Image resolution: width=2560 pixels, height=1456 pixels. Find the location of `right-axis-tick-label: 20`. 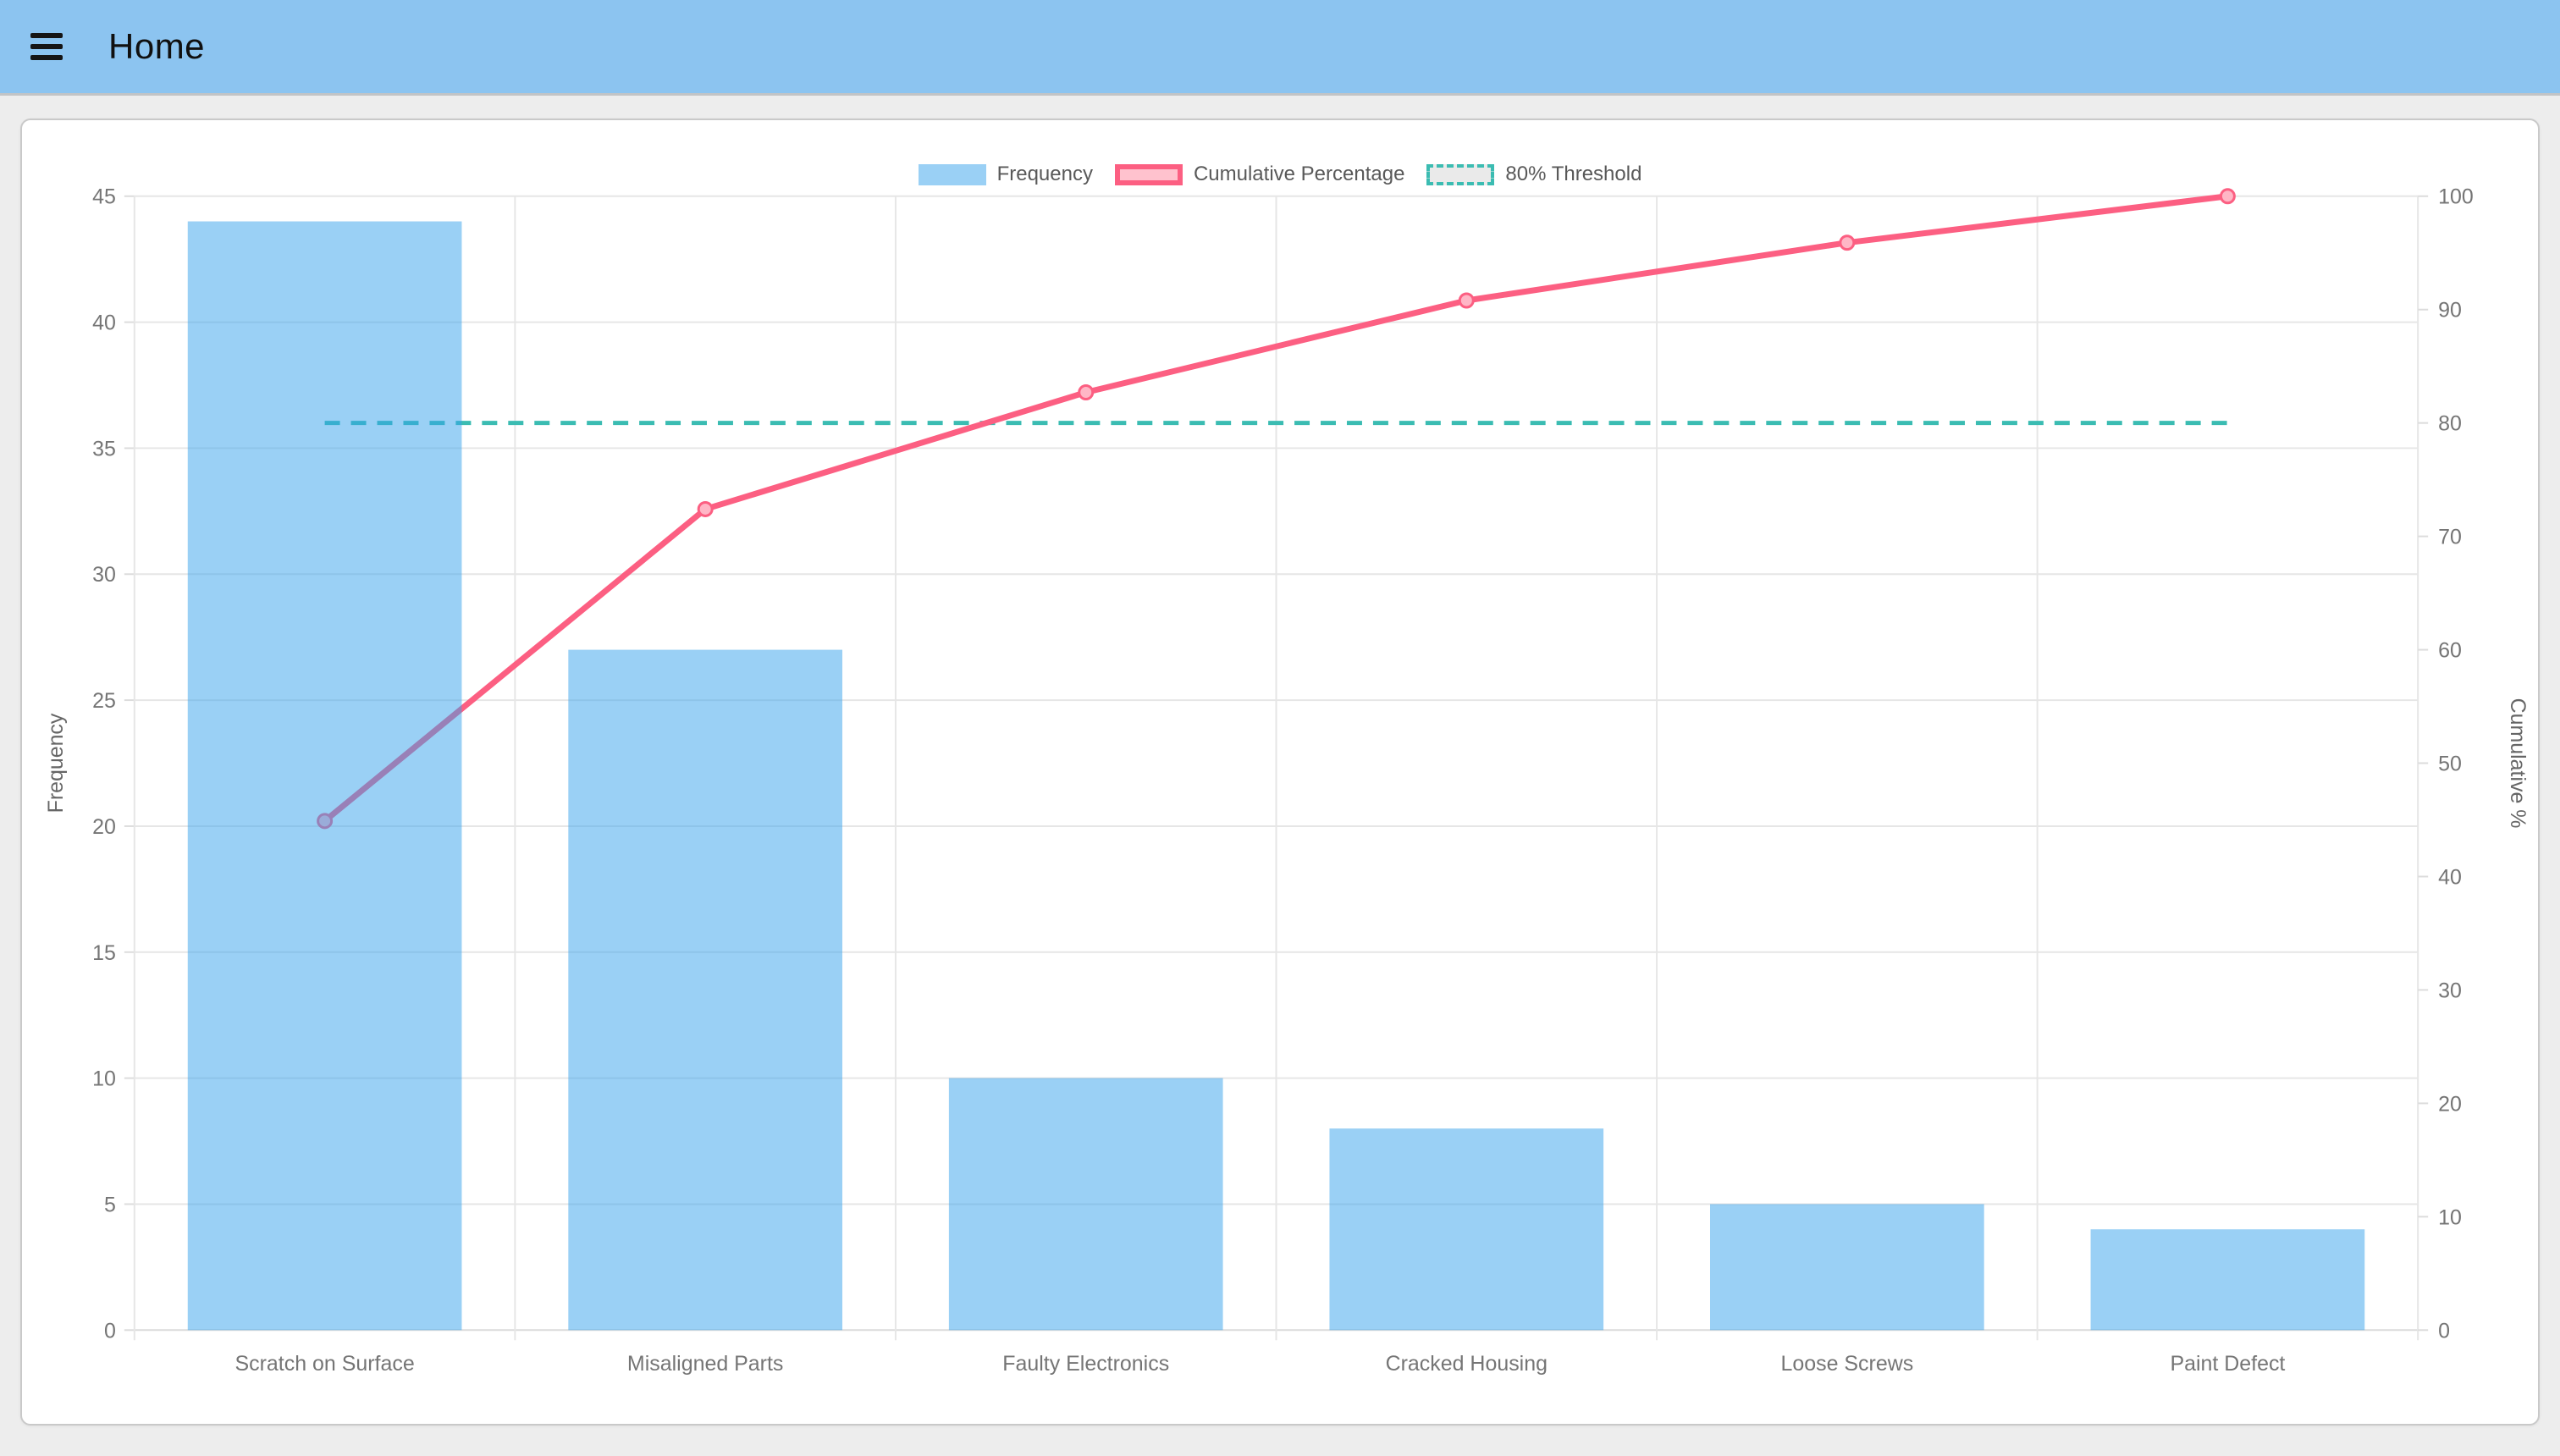

right-axis-tick-label: 20 is located at coordinates (2450, 1104).